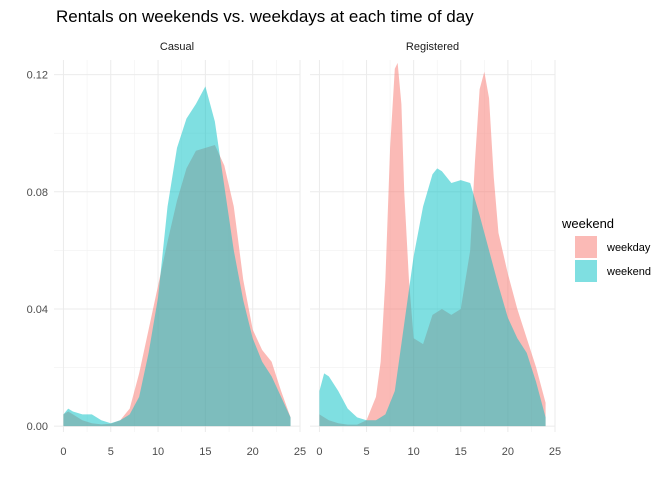 This screenshot has height=480, width=672. What do you see at coordinates (586, 271) in the screenshot?
I see `legend-key-weekend` at bounding box center [586, 271].